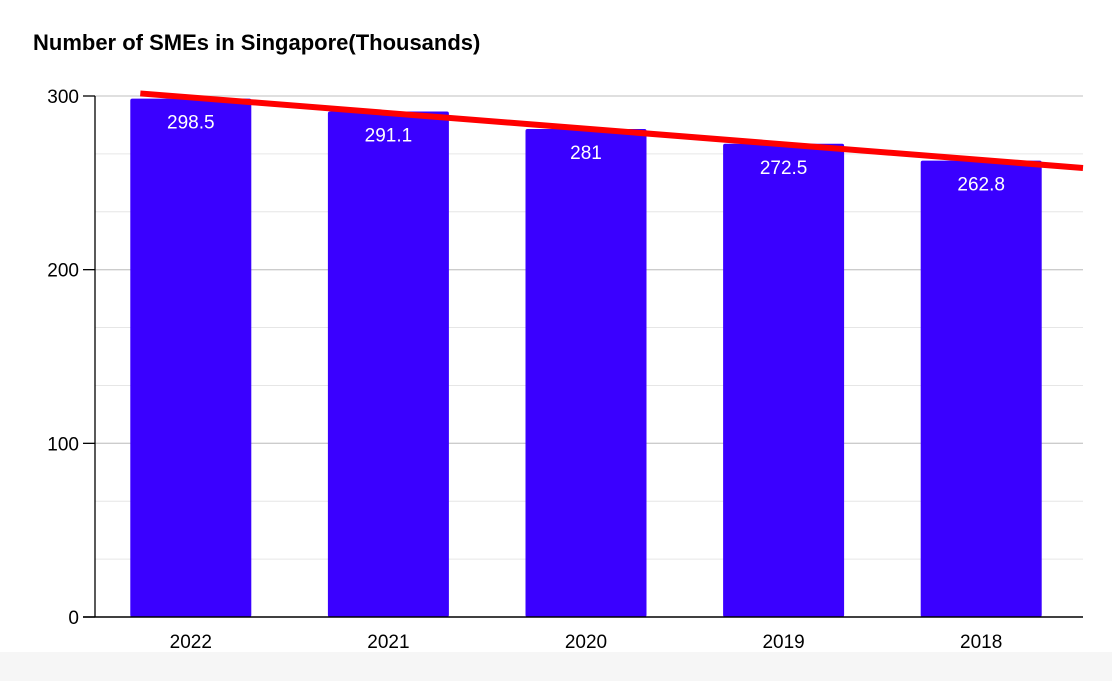 Image resolution: width=1112 pixels, height=681 pixels. What do you see at coordinates (191, 358) in the screenshot?
I see `bar-2022` at bounding box center [191, 358].